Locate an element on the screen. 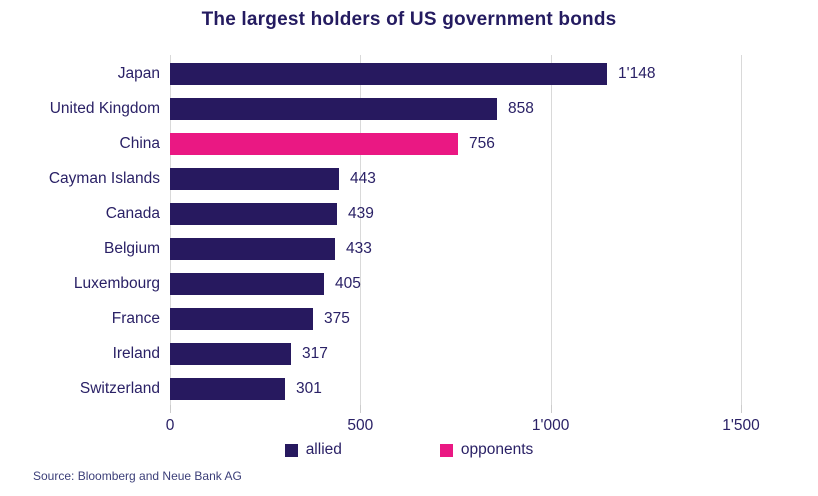 The width and height of the screenshot is (818, 496). bar-row: Canada 439 is located at coordinates (240, 214).